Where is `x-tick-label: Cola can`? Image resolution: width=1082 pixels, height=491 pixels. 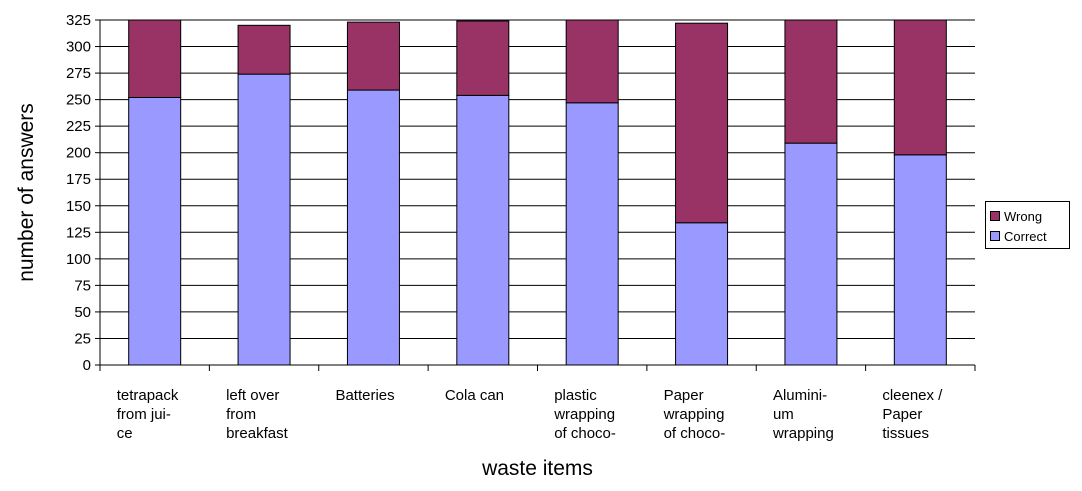
x-tick-label: Cola can is located at coordinates (474, 395).